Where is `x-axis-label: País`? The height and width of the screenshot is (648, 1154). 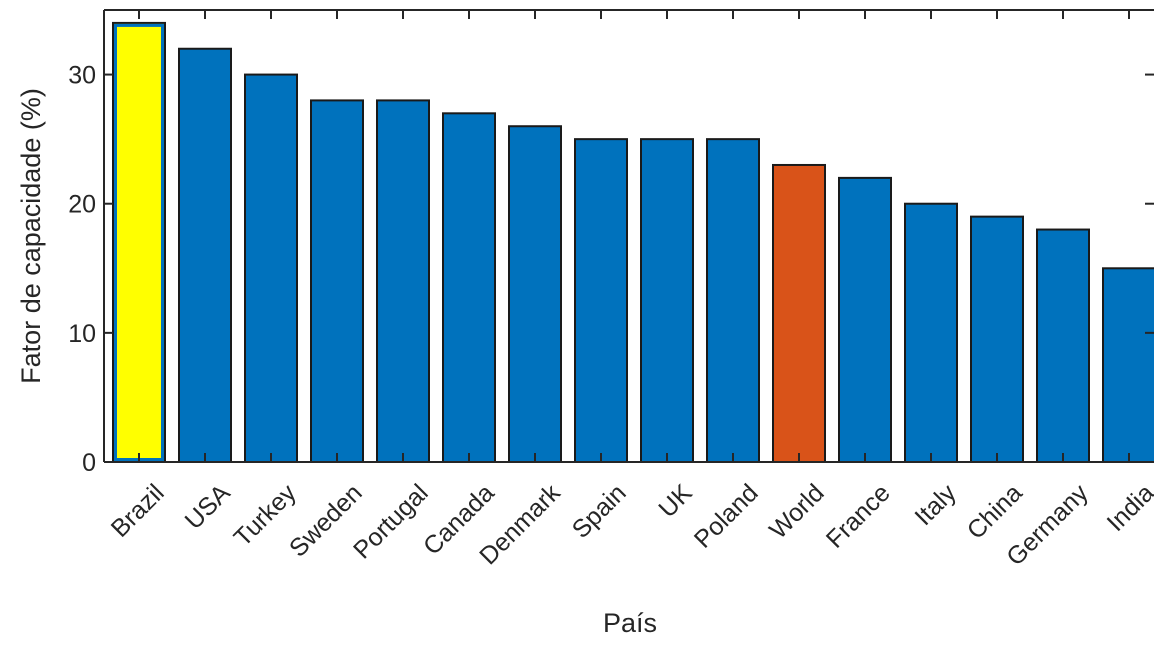 x-axis-label: País is located at coordinates (630, 623).